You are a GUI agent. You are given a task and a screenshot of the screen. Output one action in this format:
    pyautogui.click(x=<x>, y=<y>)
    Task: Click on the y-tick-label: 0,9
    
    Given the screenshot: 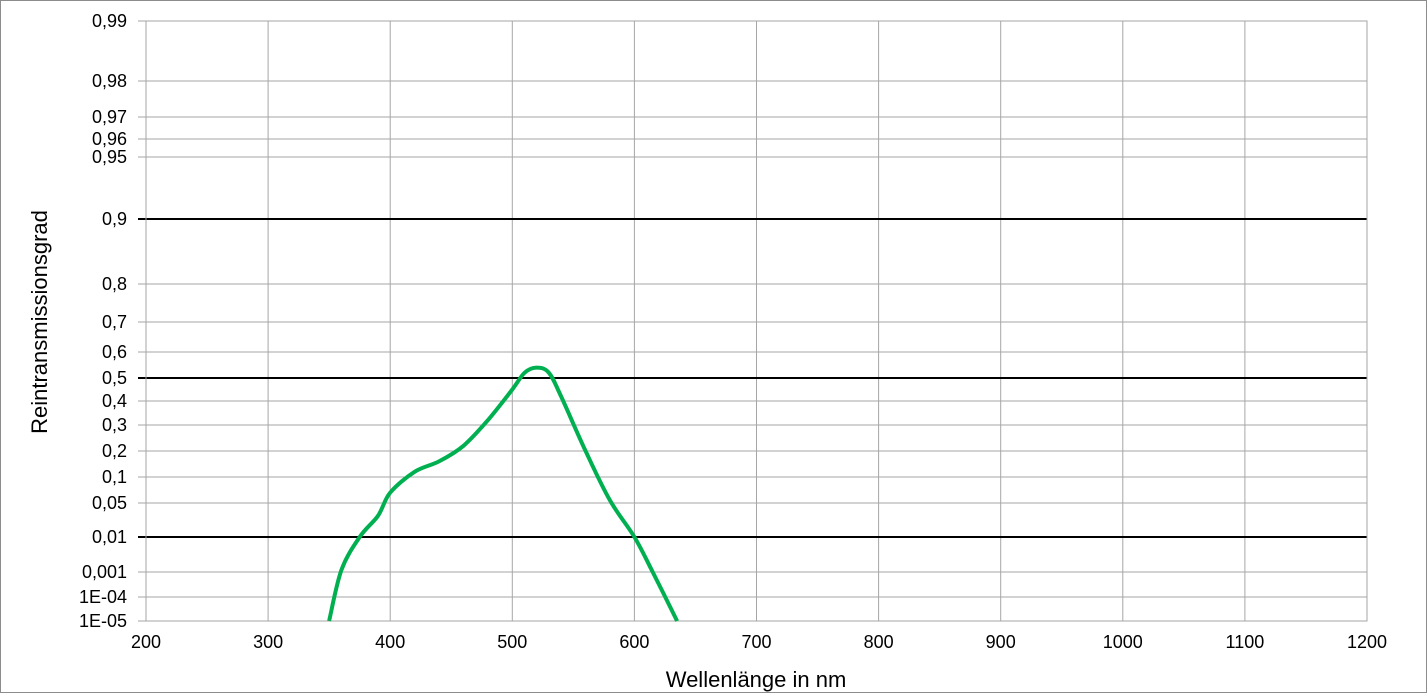 What is the action you would take?
    pyautogui.click(x=114, y=219)
    